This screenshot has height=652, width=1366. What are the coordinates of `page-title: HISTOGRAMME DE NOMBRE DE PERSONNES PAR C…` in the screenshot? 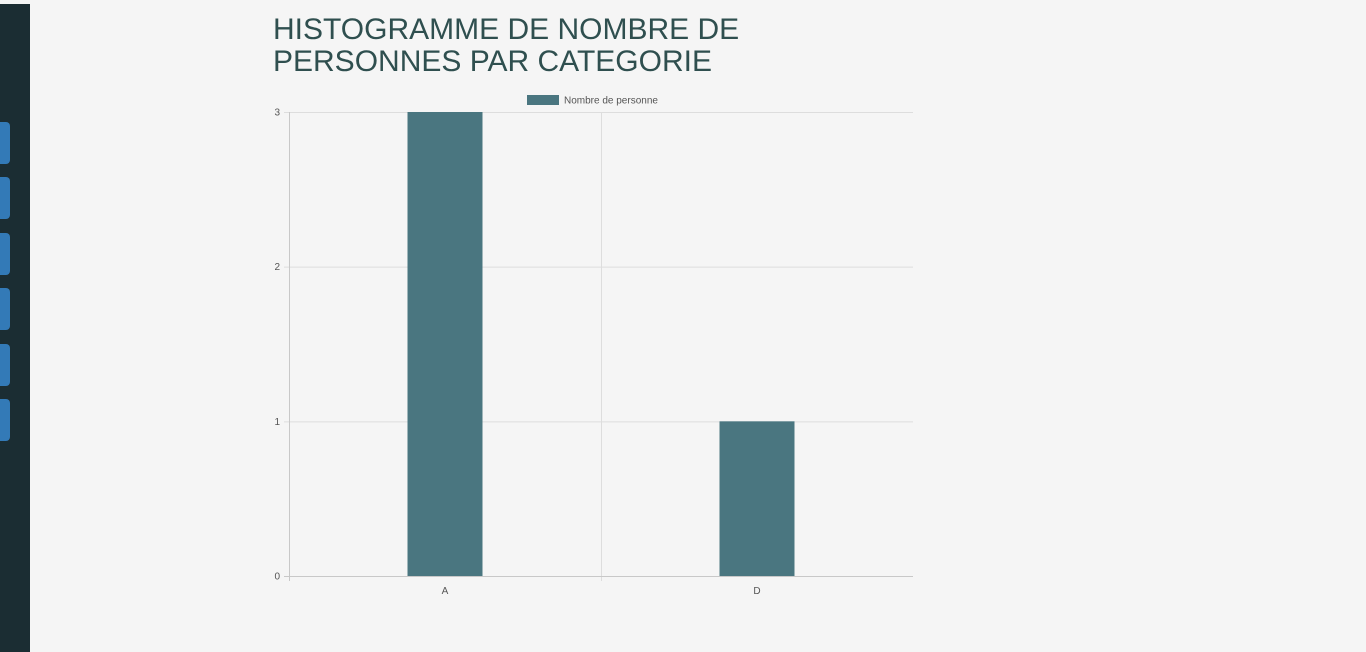 It's located at (506, 45).